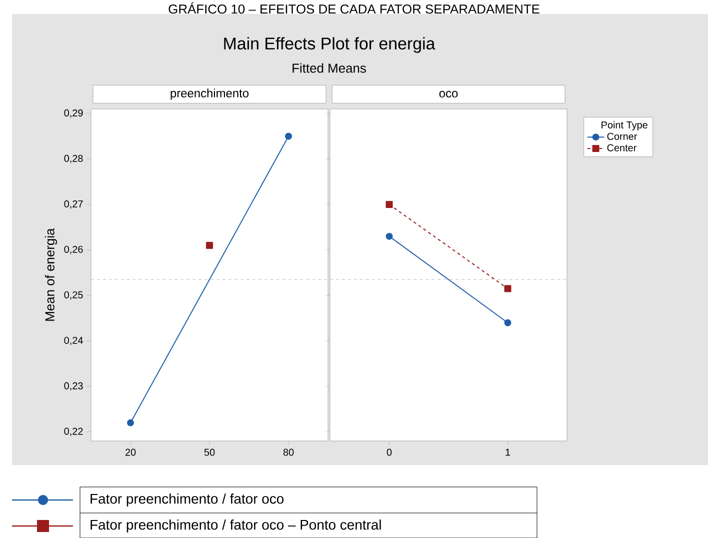 The height and width of the screenshot is (538, 708). I want to click on y-tick-label: 0,24, so click(73, 341).